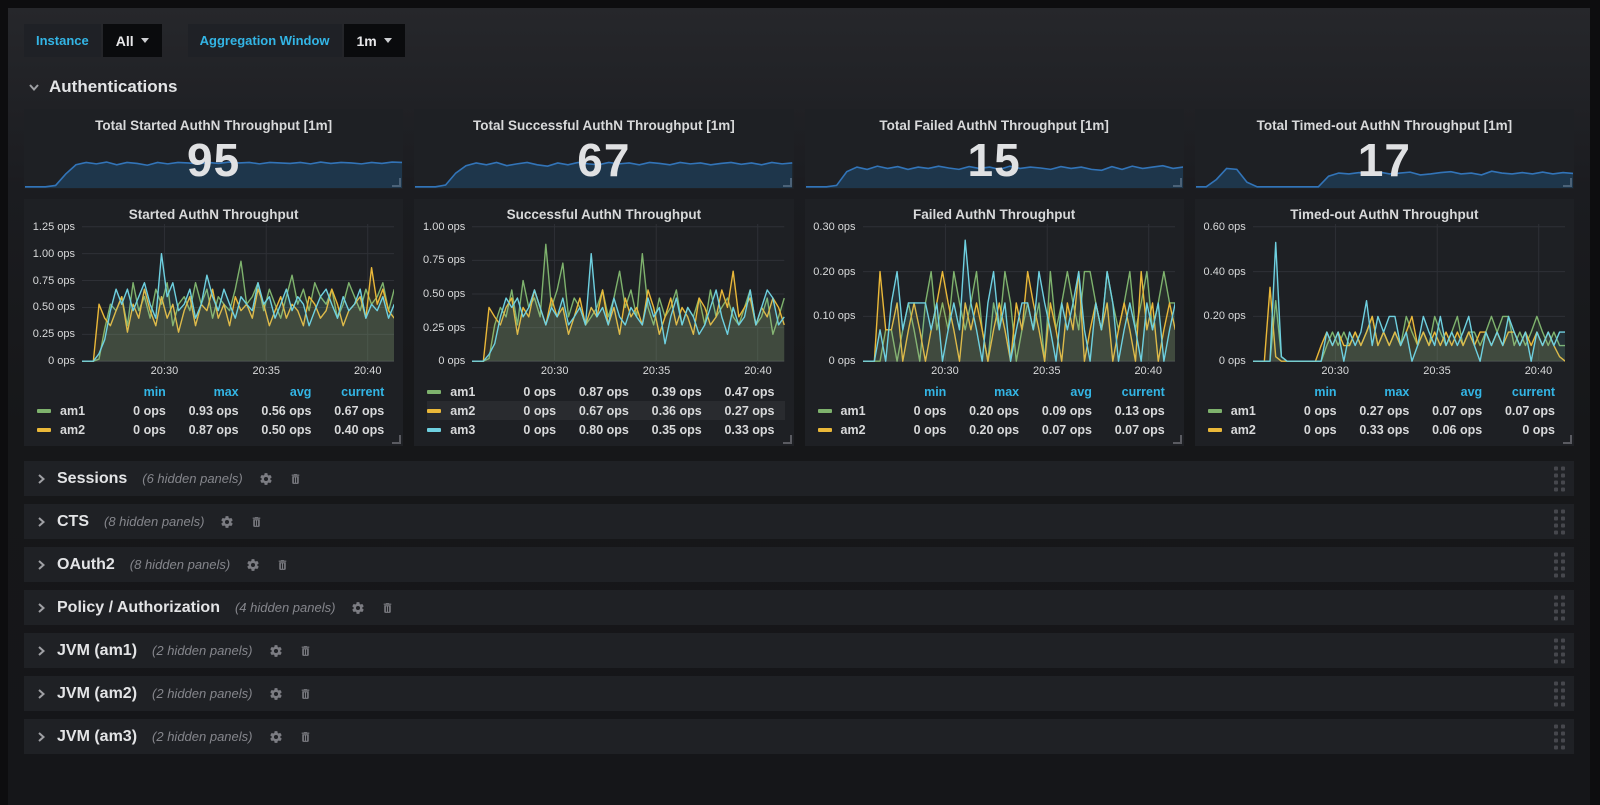 Image resolution: width=1600 pixels, height=805 pixels. Describe the element at coordinates (842, 361) in the screenshot. I see `y-tick-label: 0 ops` at that location.